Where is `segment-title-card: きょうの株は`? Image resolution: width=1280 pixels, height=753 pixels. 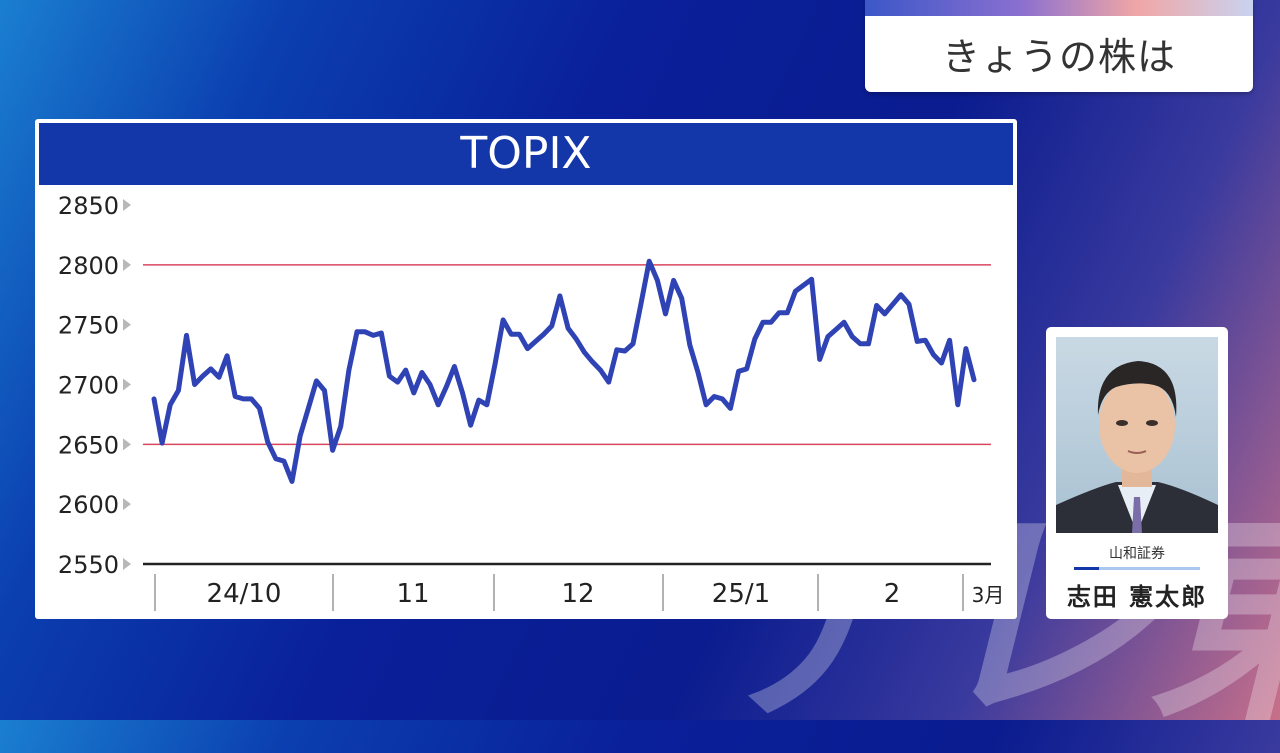
segment-title-card: きょうの株は is located at coordinates (1059, 46).